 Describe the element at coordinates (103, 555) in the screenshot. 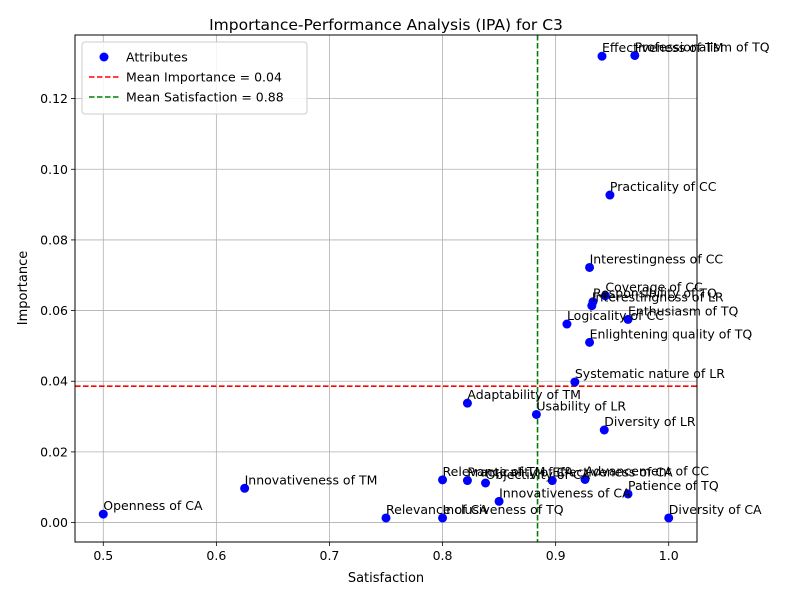

I see `x-tick-label: 0.5` at that location.